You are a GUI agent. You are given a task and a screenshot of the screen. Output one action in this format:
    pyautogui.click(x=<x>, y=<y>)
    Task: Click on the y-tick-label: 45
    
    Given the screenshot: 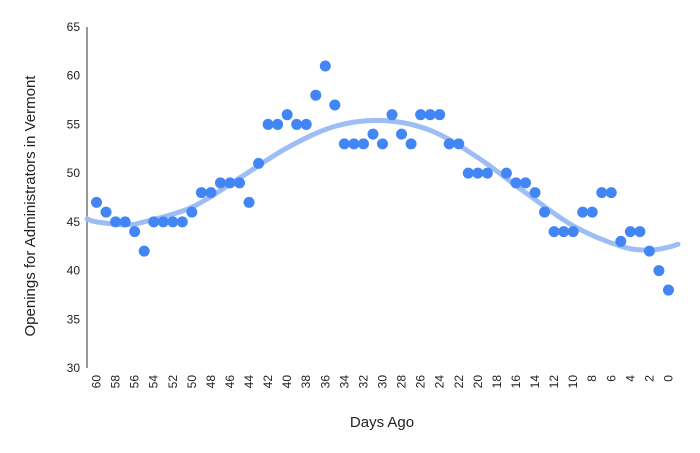 What is the action you would take?
    pyautogui.click(x=74, y=222)
    